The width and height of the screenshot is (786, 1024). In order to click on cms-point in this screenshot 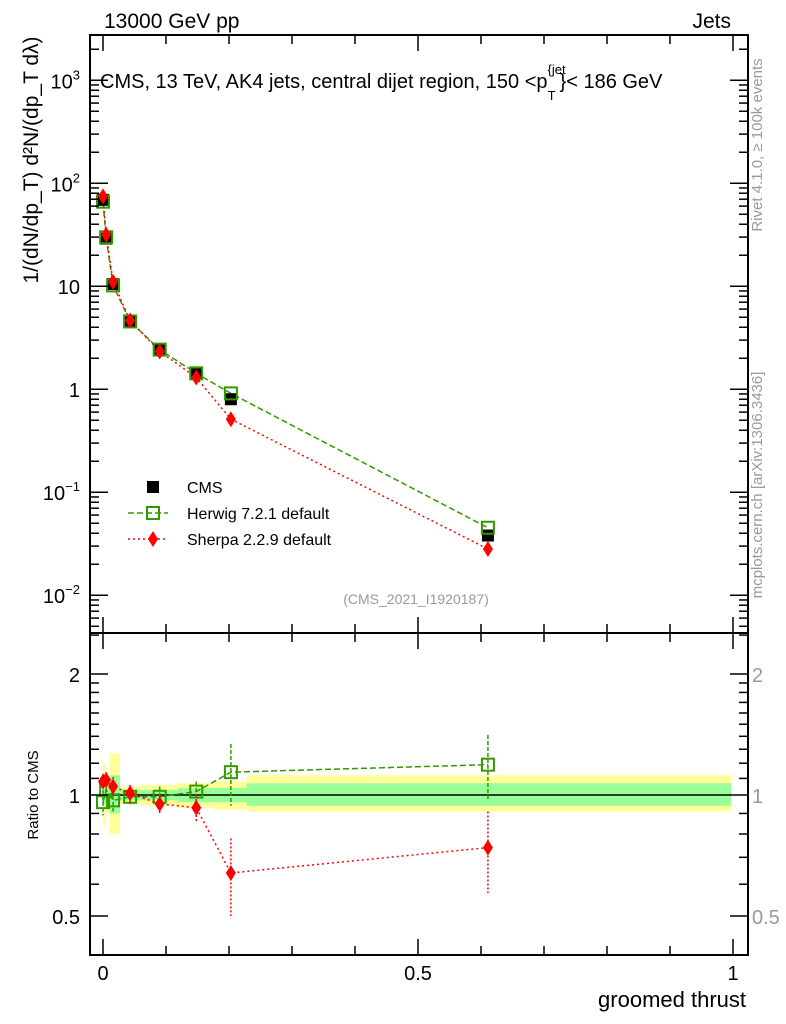, I will do `click(487, 535)`.